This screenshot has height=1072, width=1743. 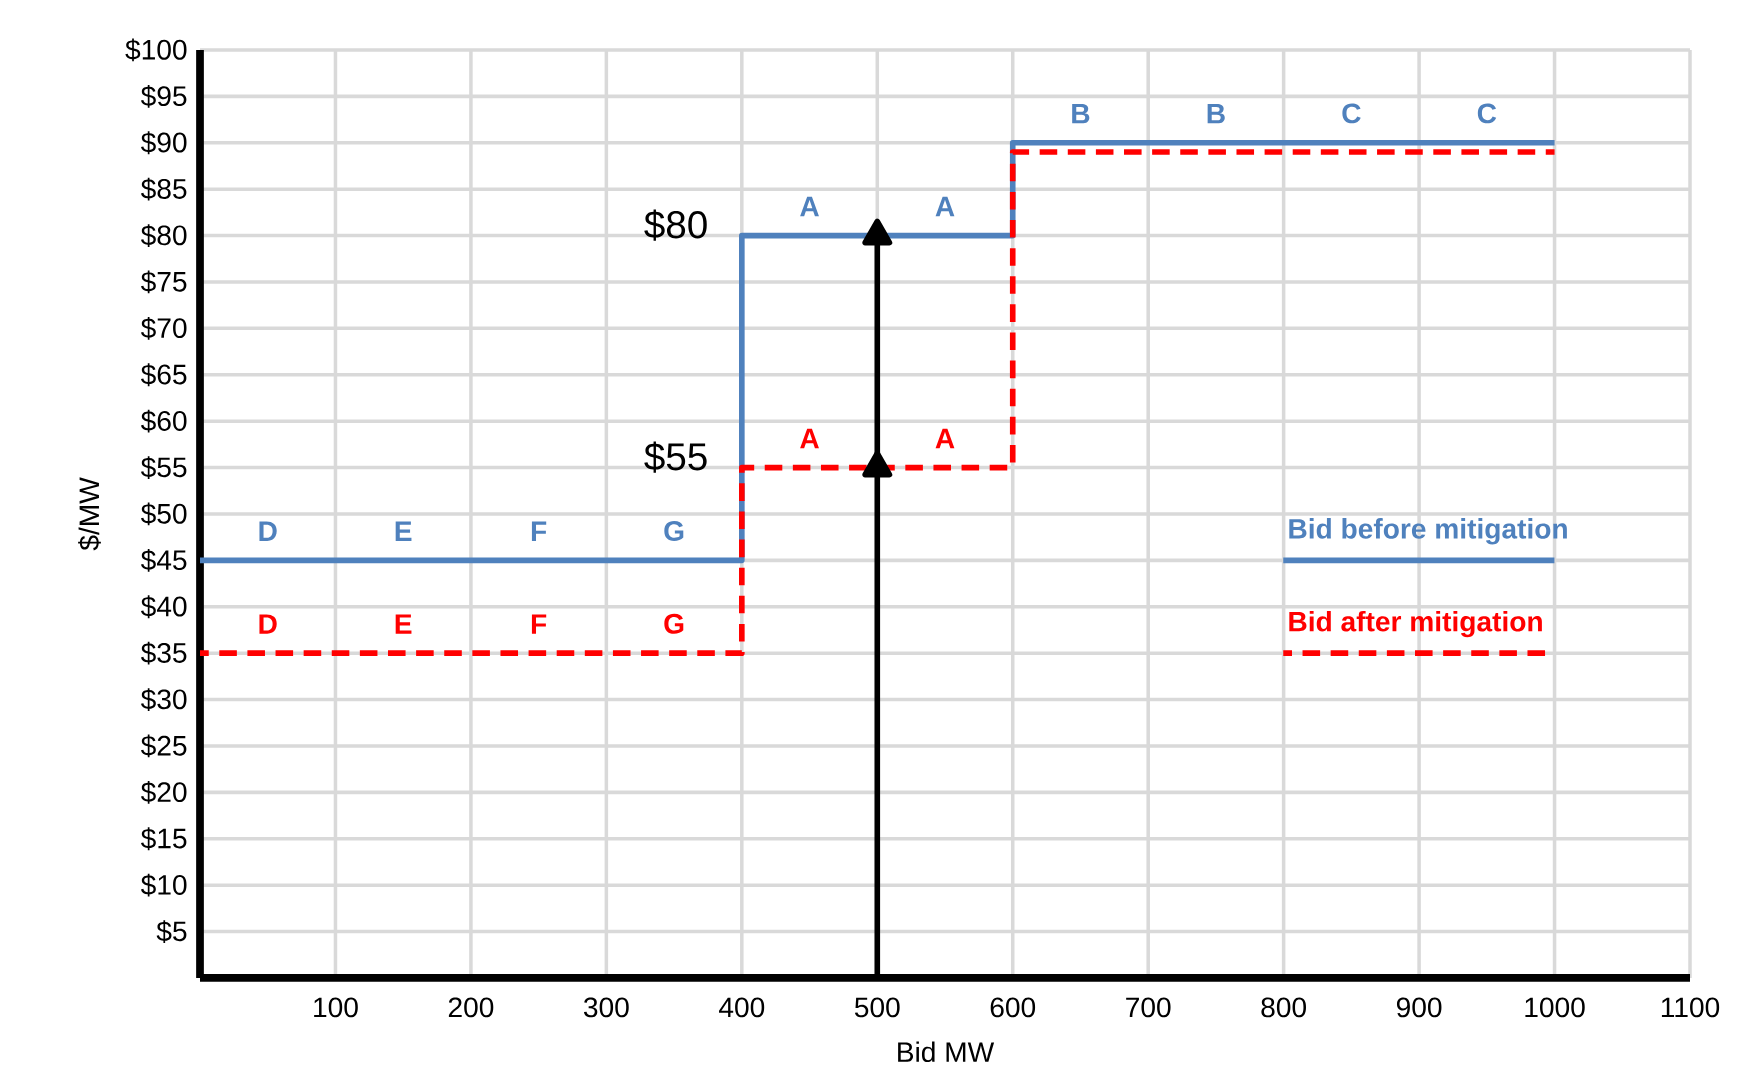 What do you see at coordinates (471, 1007) in the screenshot?
I see `x-tick-label: 200` at bounding box center [471, 1007].